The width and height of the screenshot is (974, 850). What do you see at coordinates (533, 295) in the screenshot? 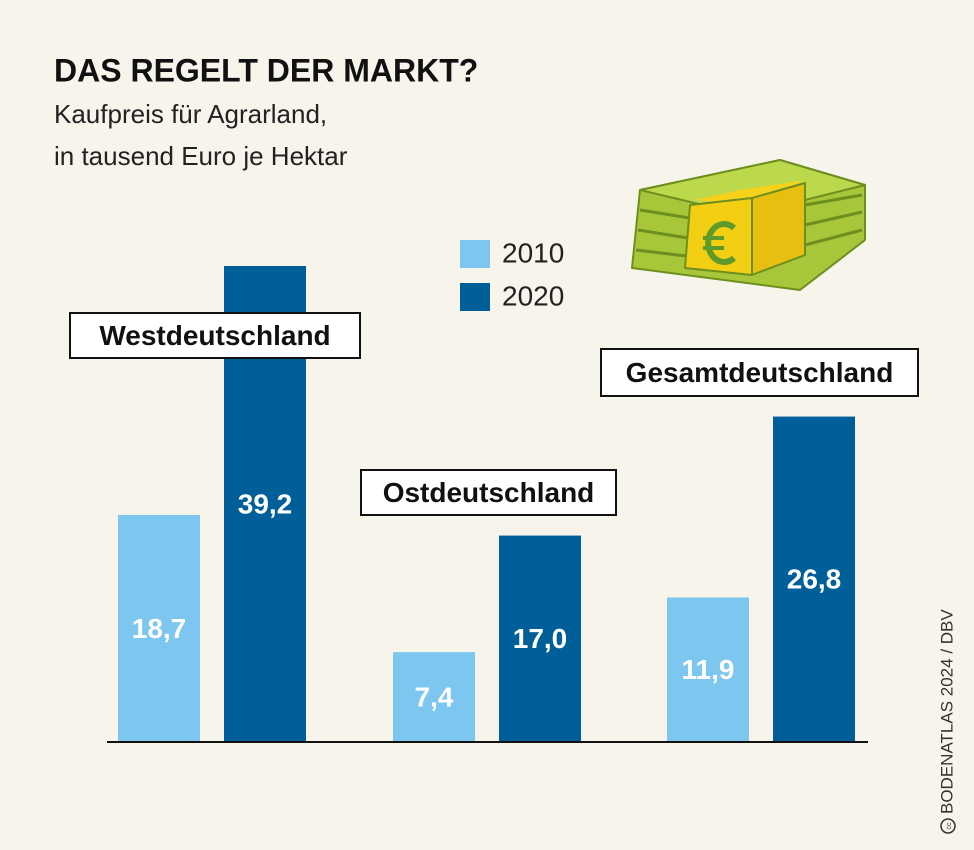
I see `legend-label: 2020` at bounding box center [533, 295].